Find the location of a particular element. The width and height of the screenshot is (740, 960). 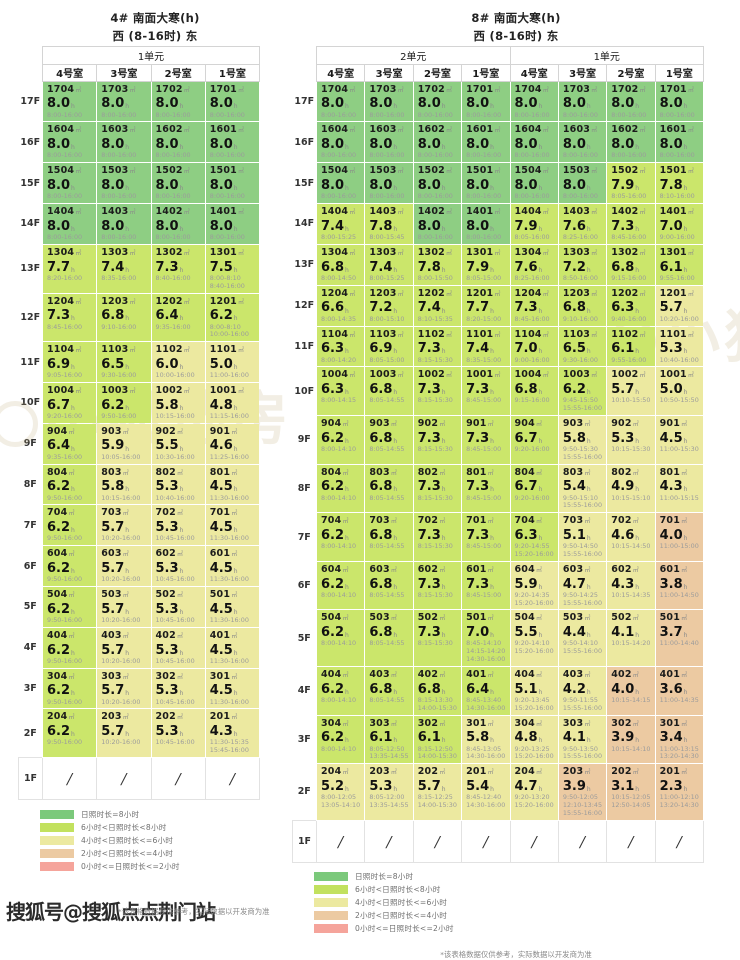

unit-cell: 504㎡ 6.2h 9:50-16:00 is located at coordinates (69, 607).